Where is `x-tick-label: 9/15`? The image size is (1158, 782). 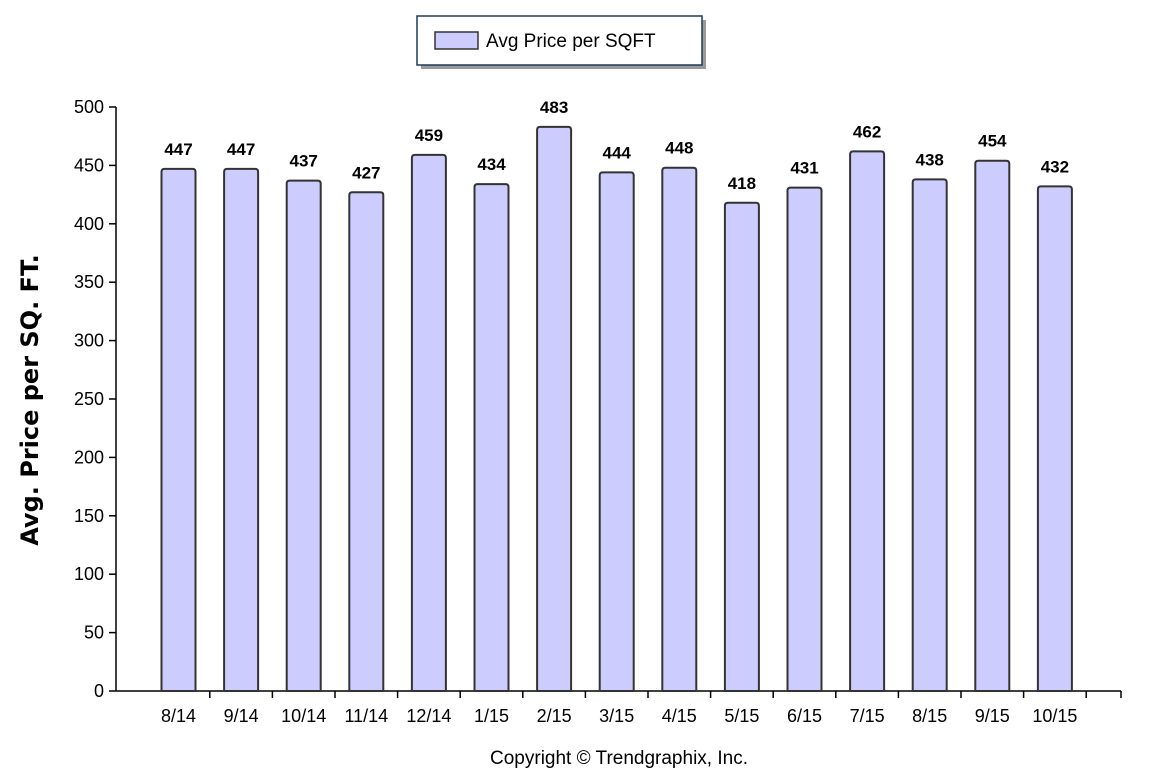
x-tick-label: 9/15 is located at coordinates (992, 716).